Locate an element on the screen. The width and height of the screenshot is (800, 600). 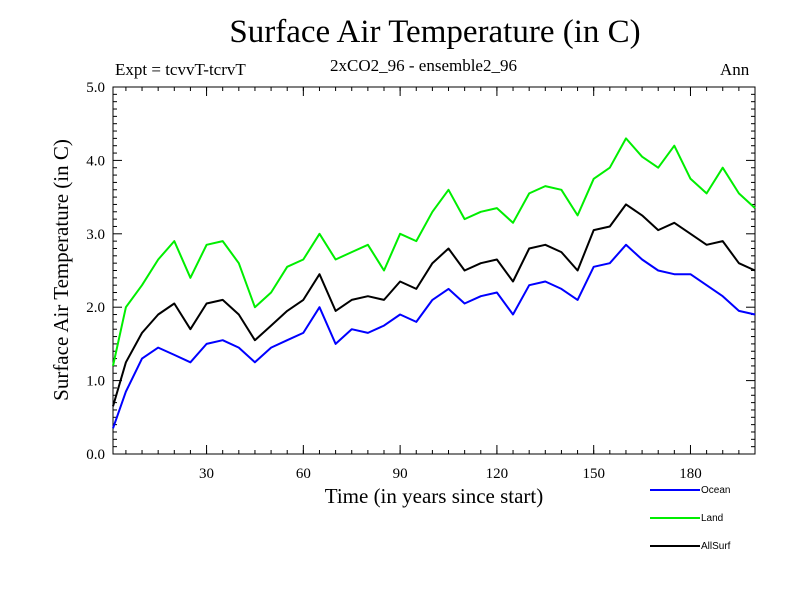
legend-label-ocean: Ocean is located at coordinates (715, 490).